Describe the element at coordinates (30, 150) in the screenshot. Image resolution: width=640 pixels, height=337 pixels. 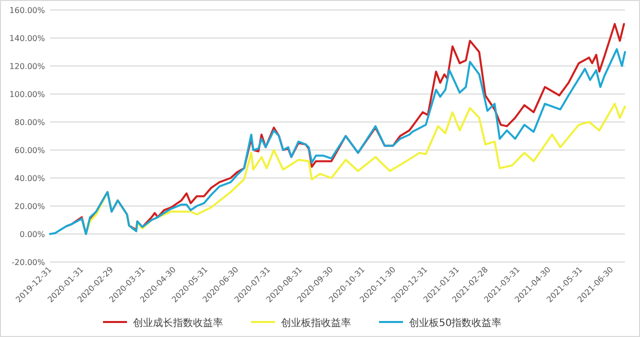
I see `y-tick-label: 60.00%` at that location.